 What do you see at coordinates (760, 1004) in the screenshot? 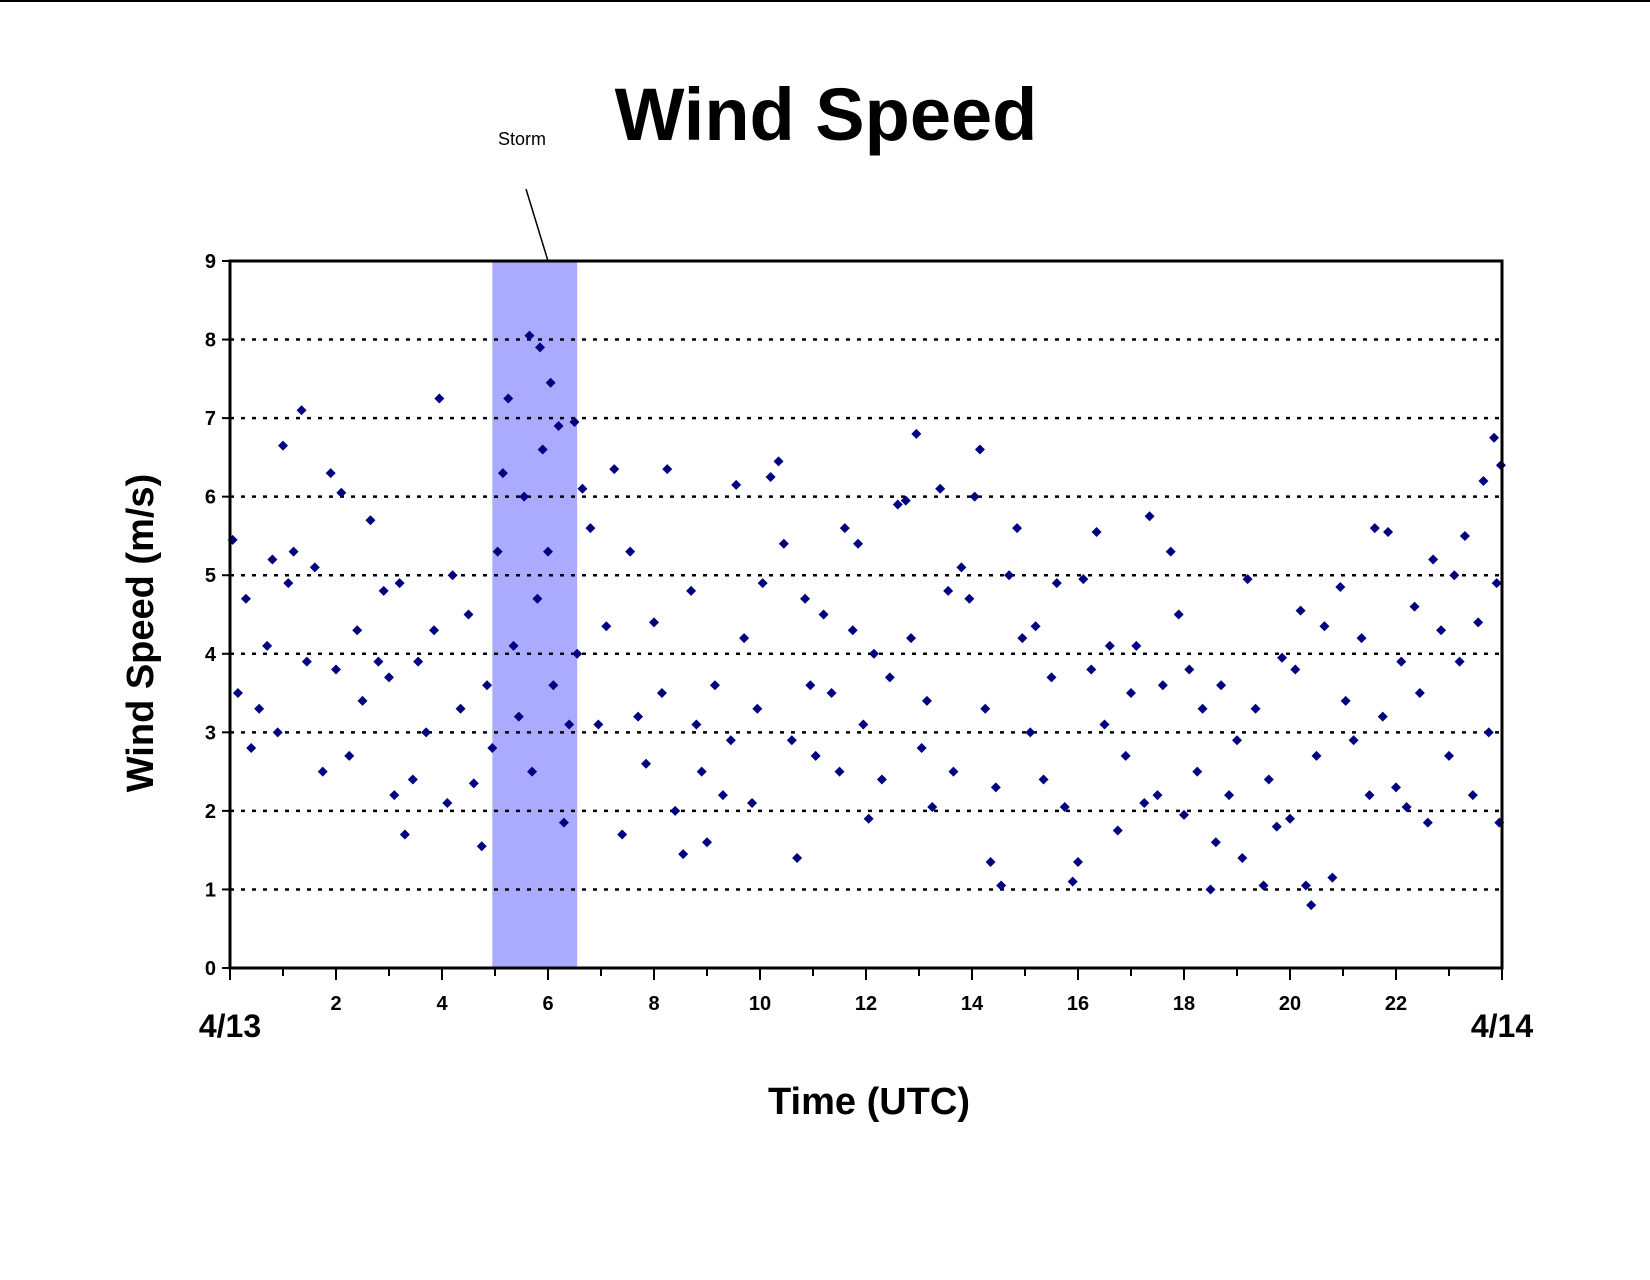
I see `x-tick-label: 10` at bounding box center [760, 1004].